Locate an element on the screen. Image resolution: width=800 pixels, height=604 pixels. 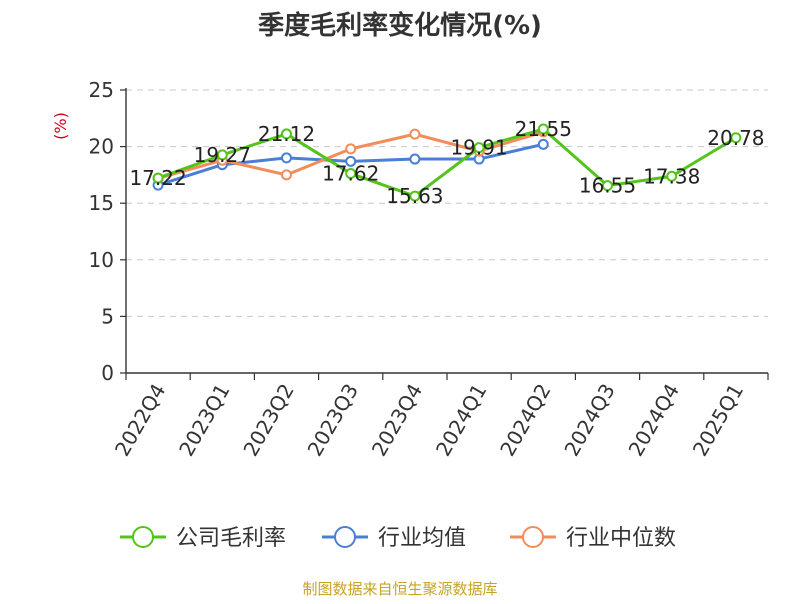
x-tick-label: 2024Q4 is located at coordinates (654, 420).